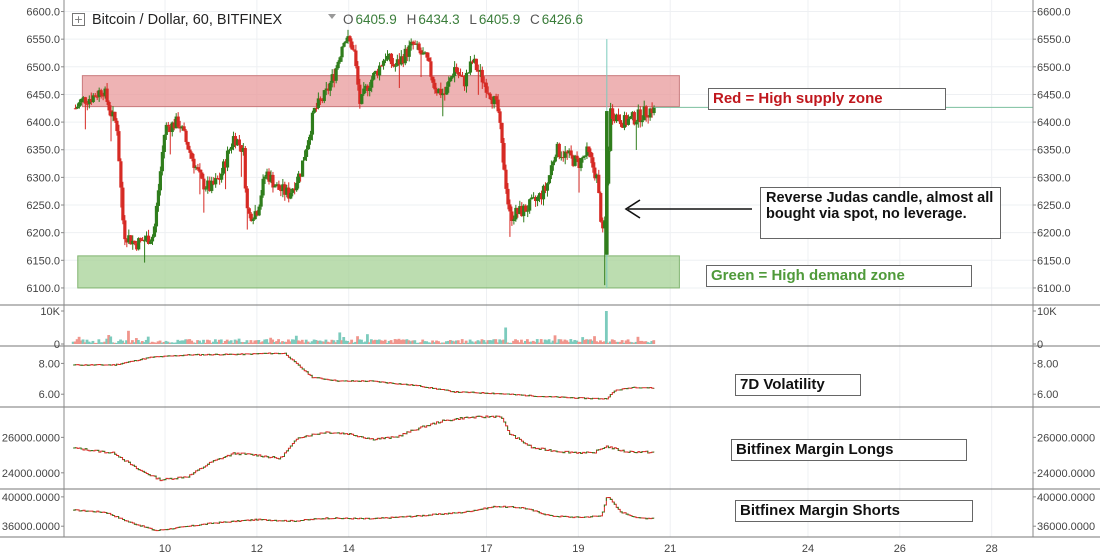 The image size is (1100, 558). I want to click on x-tick-label: 17, so click(486, 549).